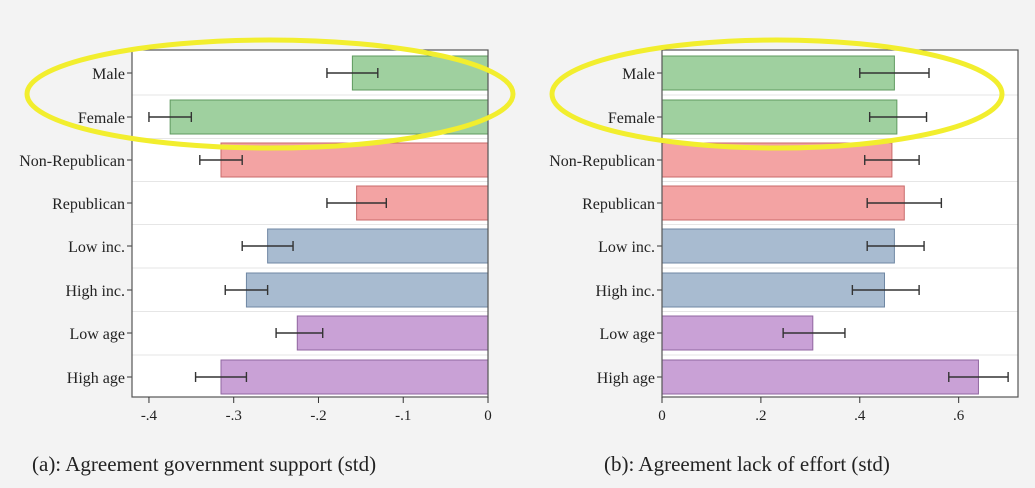 The image size is (1035, 488). Describe the element at coordinates (392, 333) in the screenshot. I see `chart-a-bar-low-age` at that location.